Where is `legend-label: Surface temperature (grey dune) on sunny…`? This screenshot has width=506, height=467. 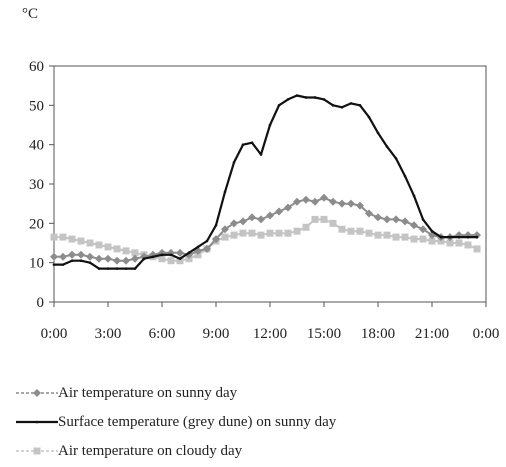
legend-label: Surface temperature (grey dune) on sunny… is located at coordinates (197, 421).